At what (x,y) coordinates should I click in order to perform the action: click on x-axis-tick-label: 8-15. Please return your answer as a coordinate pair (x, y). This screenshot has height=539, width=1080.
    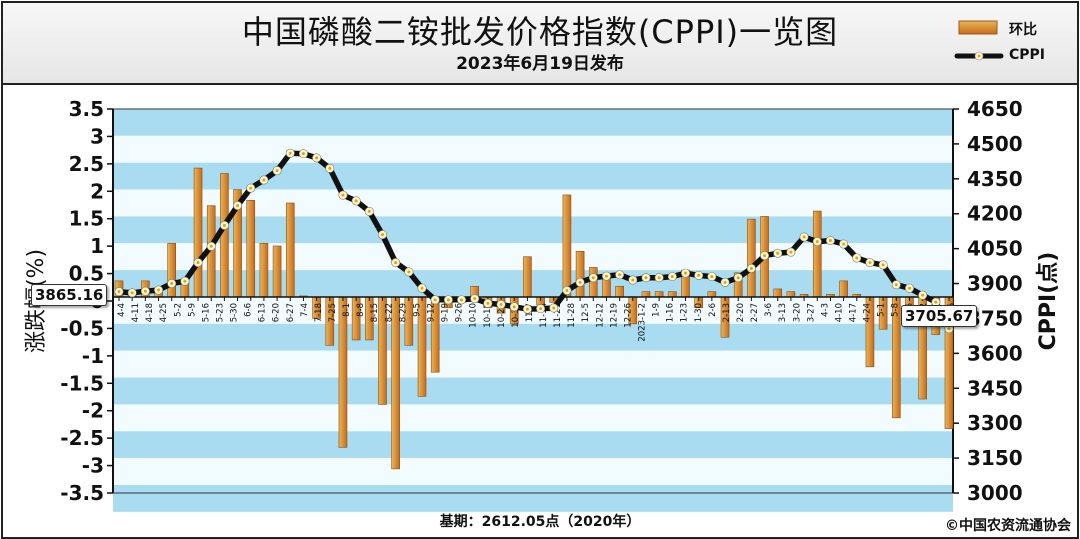
    Looking at the image, I should click on (375, 312).